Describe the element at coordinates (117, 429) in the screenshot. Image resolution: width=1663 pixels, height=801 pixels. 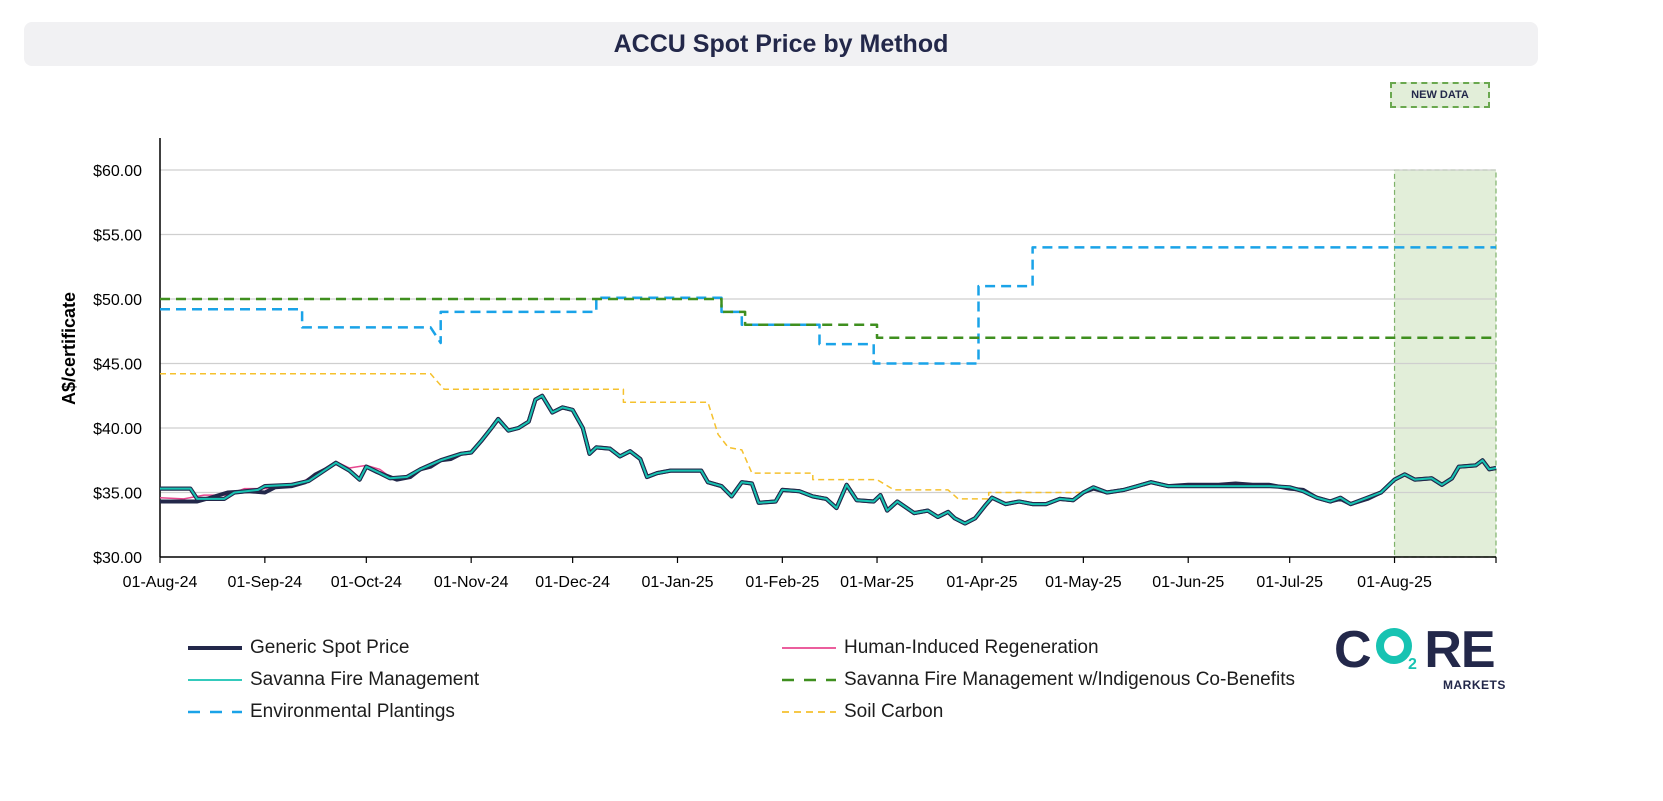
I see `y-tick-label: $40.00` at that location.